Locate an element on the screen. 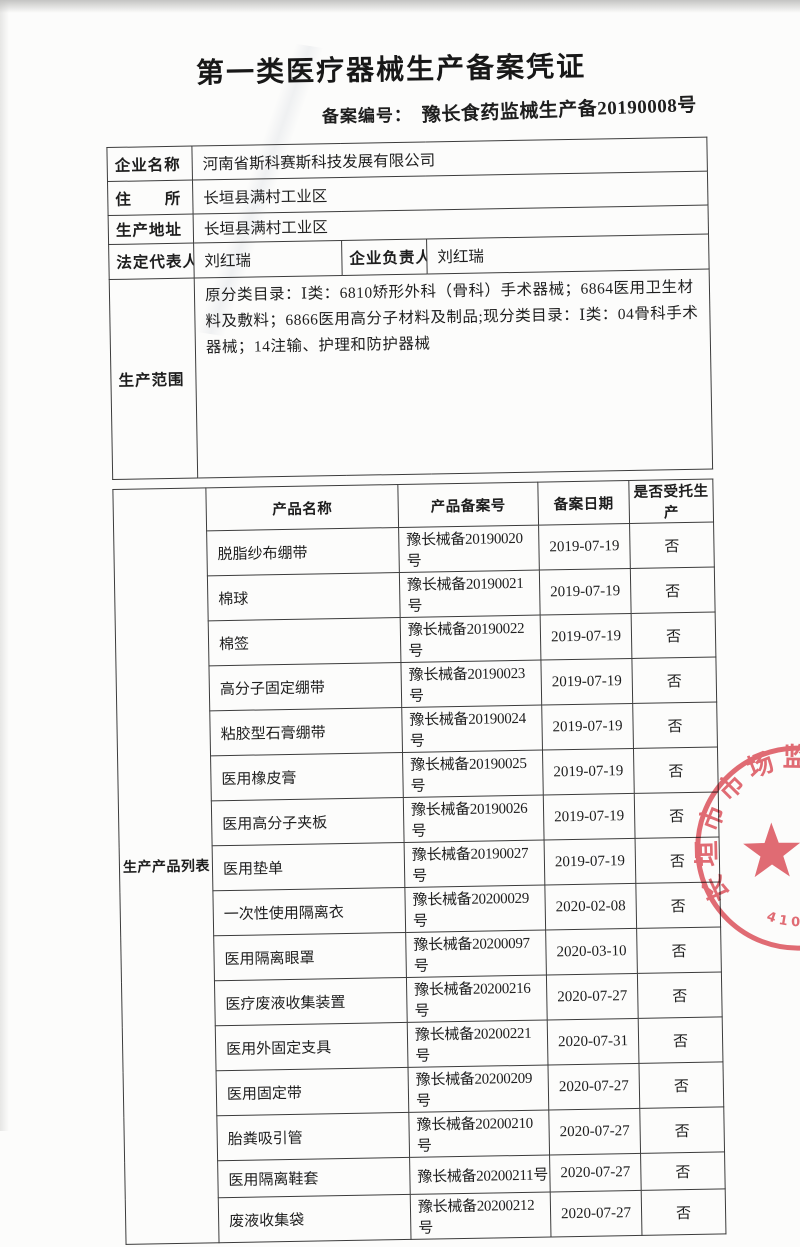 This screenshot has width=800, height=1247. product-reg-no-cell: 豫长械备20200211号 is located at coordinates (480, 1174).